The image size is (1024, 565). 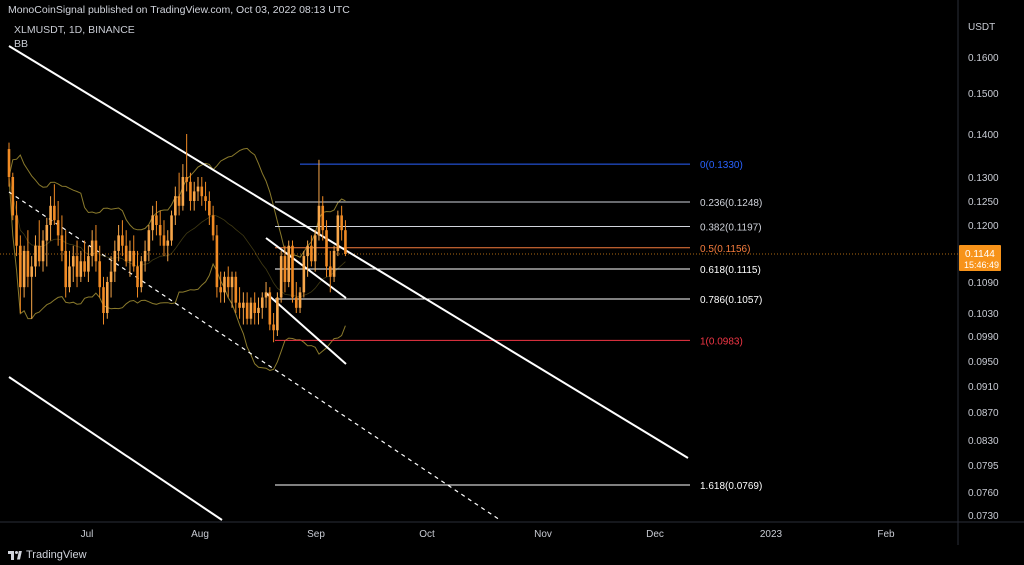 I want to click on price-tick-label: 0.0760, so click(x=983, y=493).